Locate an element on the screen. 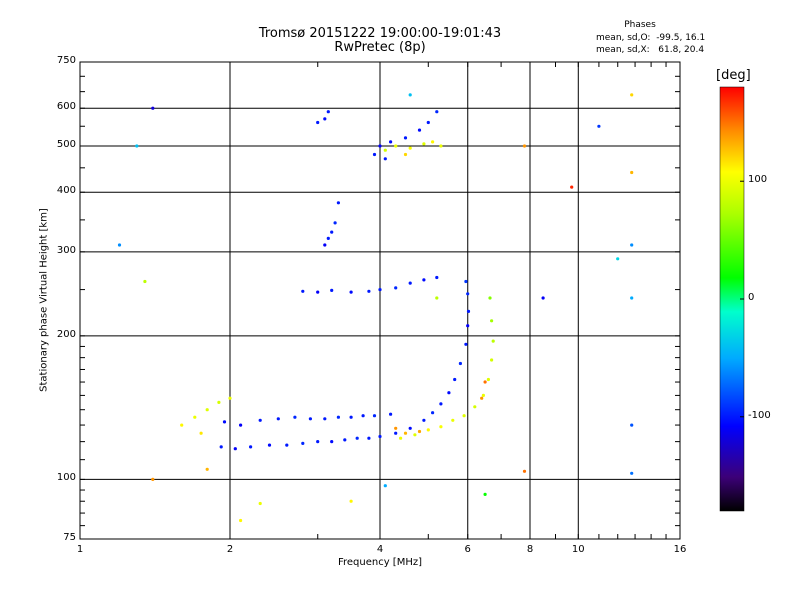 This screenshot has height=600, width=800. x-axis-label: Frequency [MHz] is located at coordinates (380, 562).